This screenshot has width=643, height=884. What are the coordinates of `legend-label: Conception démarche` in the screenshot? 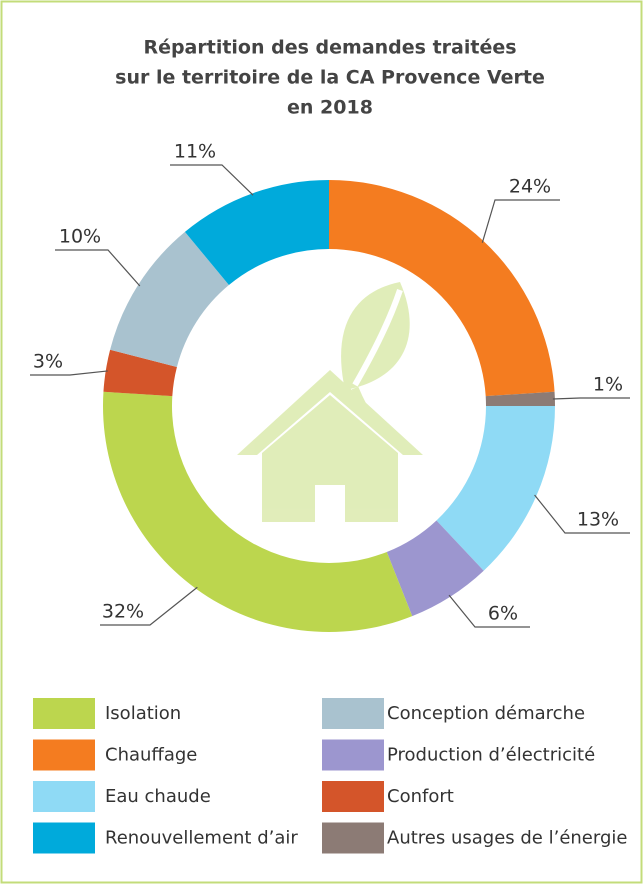 It's located at (486, 713).